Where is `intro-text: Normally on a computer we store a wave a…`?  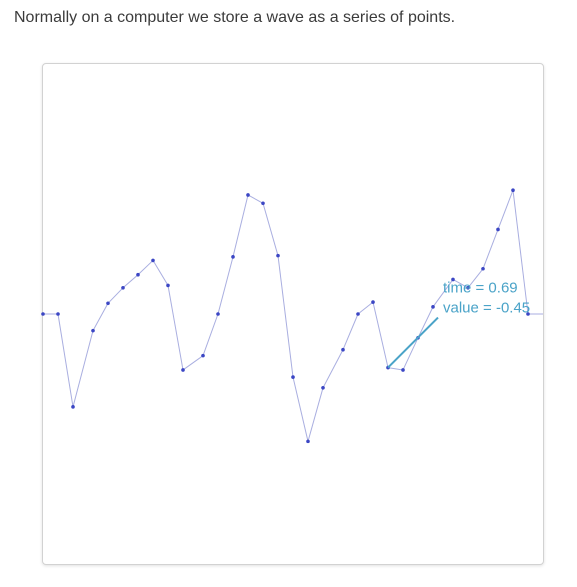 intro-text: Normally on a computer we store a wave a… is located at coordinates (235, 17).